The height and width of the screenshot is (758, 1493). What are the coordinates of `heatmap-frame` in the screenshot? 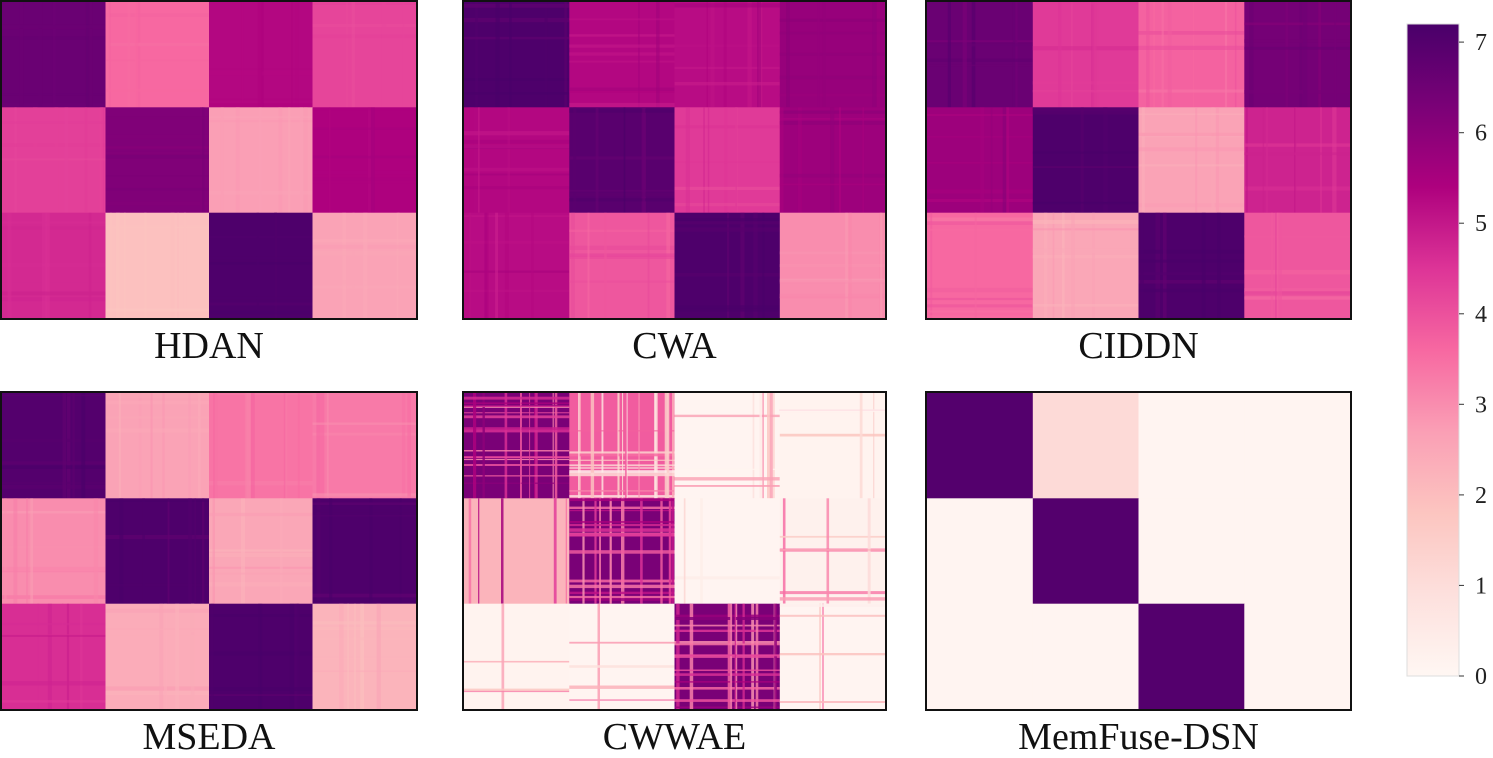 It's located at (1138, 551).